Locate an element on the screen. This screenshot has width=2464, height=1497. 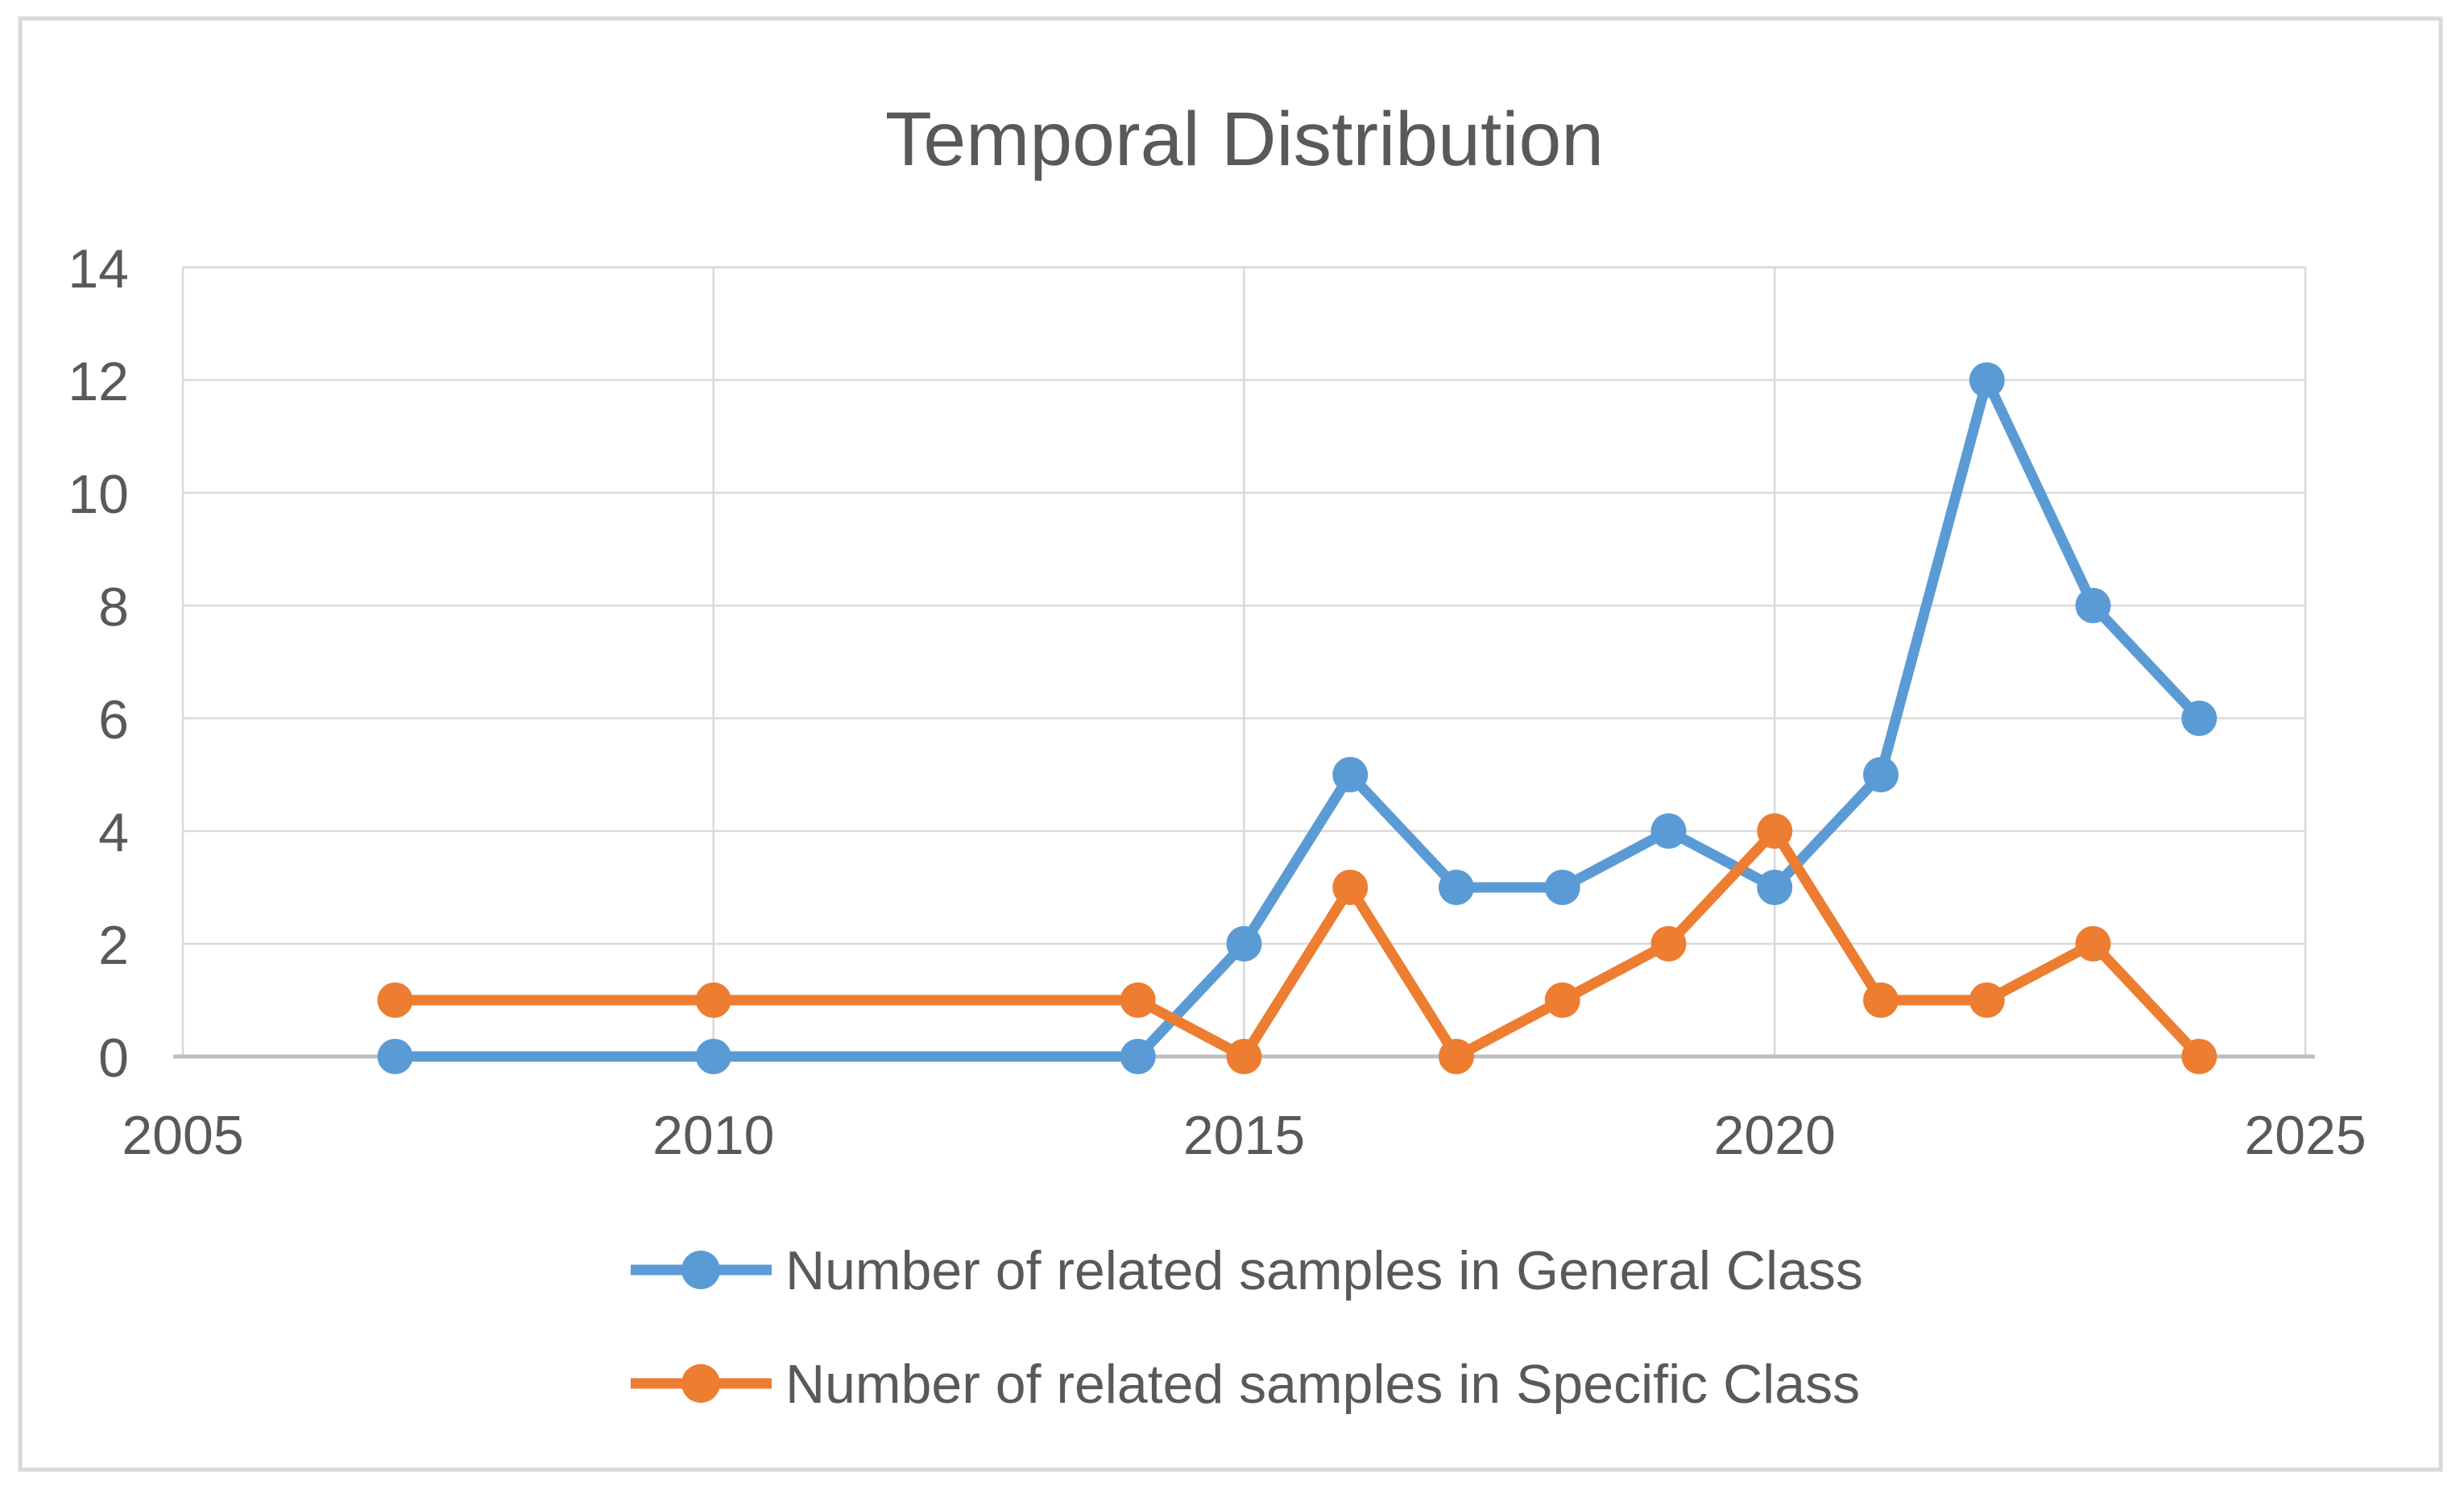
x-axis-tick-labels: 2005 2010 2015 2020 2025 is located at coordinates (1244, 1136).